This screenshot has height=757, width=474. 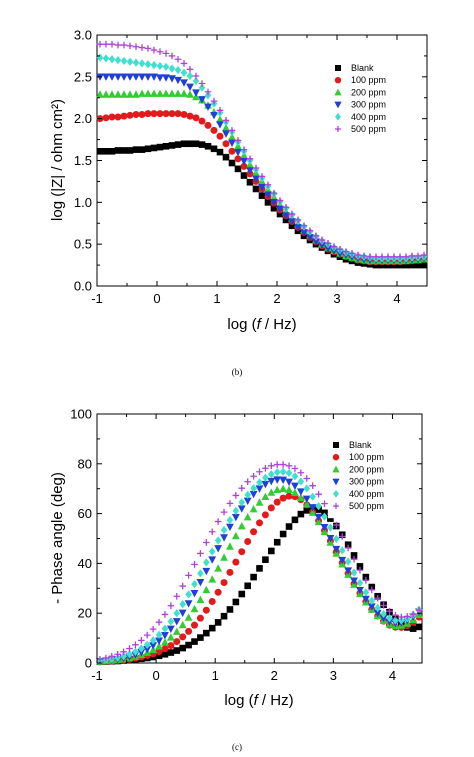 I want to click on y-tick-label: 2.0, so click(x=83, y=118).